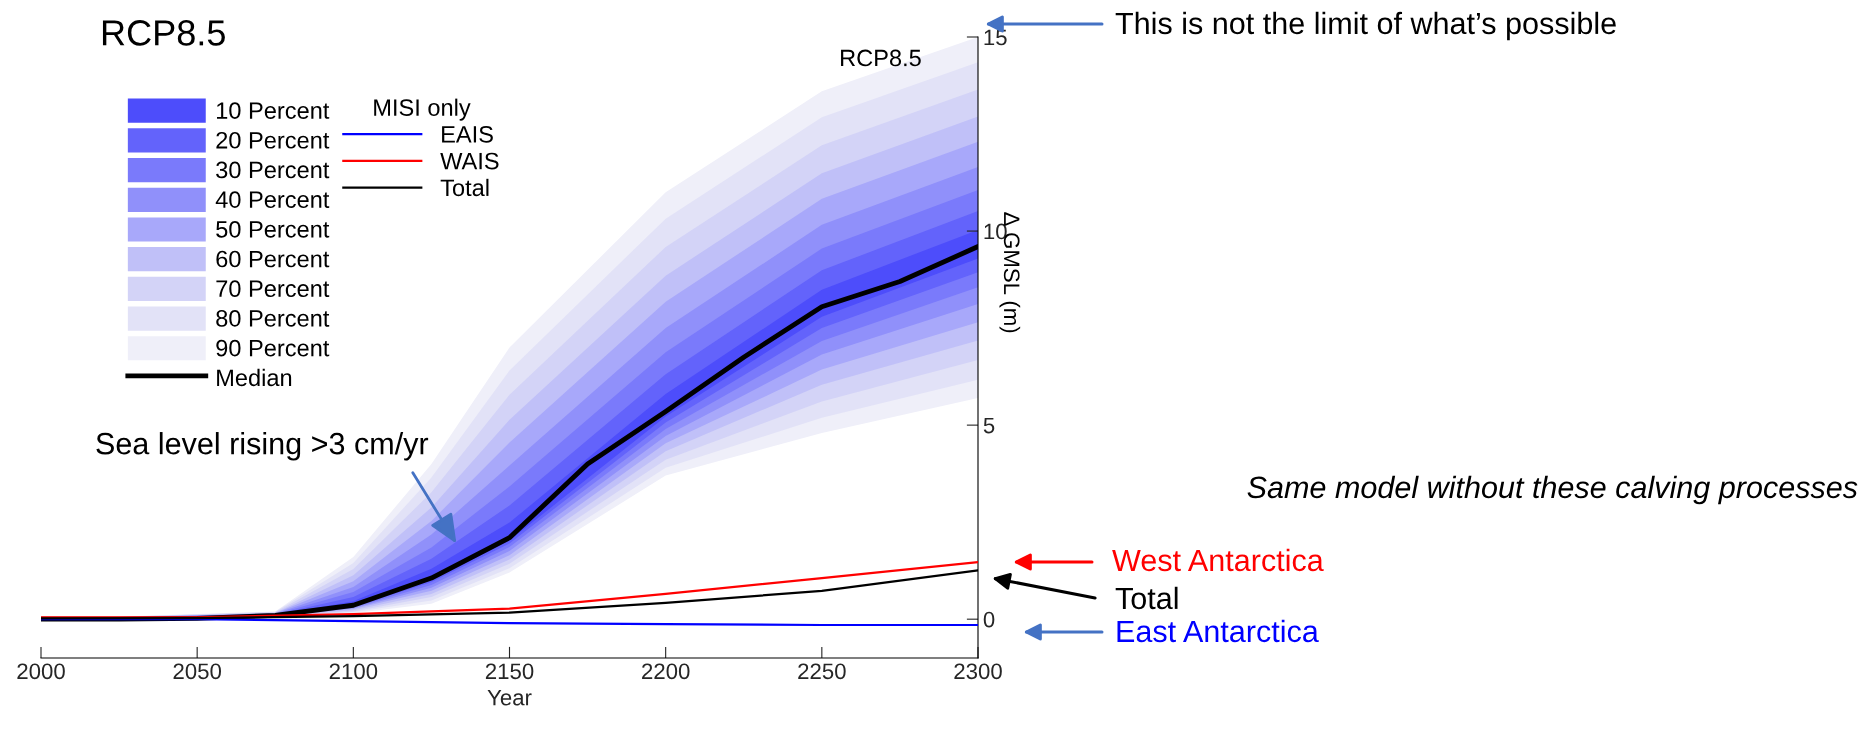 The width and height of the screenshot is (1866, 736). I want to click on text: East Antarctica, so click(1218, 631).